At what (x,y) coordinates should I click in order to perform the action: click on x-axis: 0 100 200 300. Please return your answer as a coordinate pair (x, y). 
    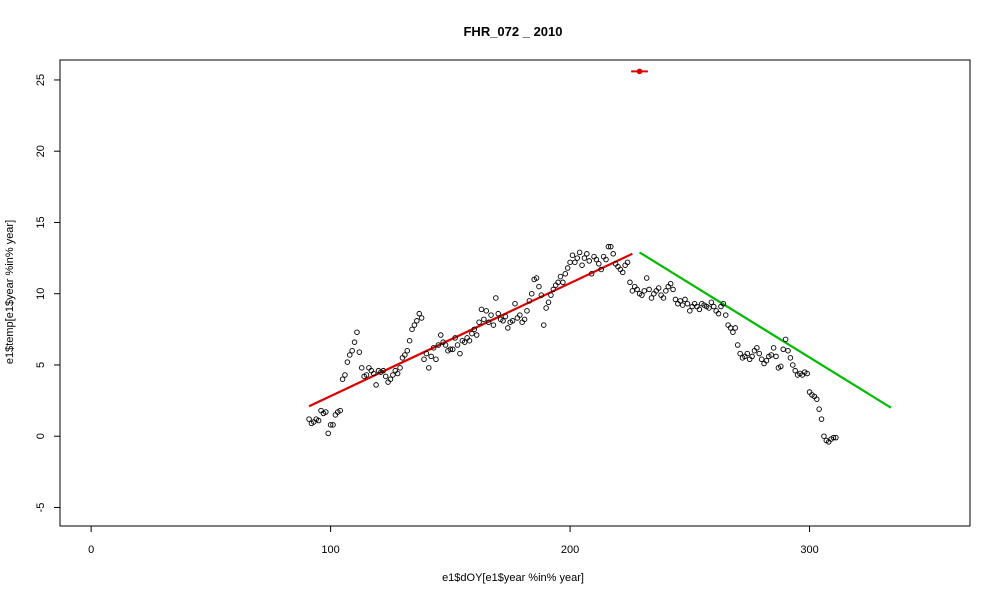
    Looking at the image, I should click on (453, 541).